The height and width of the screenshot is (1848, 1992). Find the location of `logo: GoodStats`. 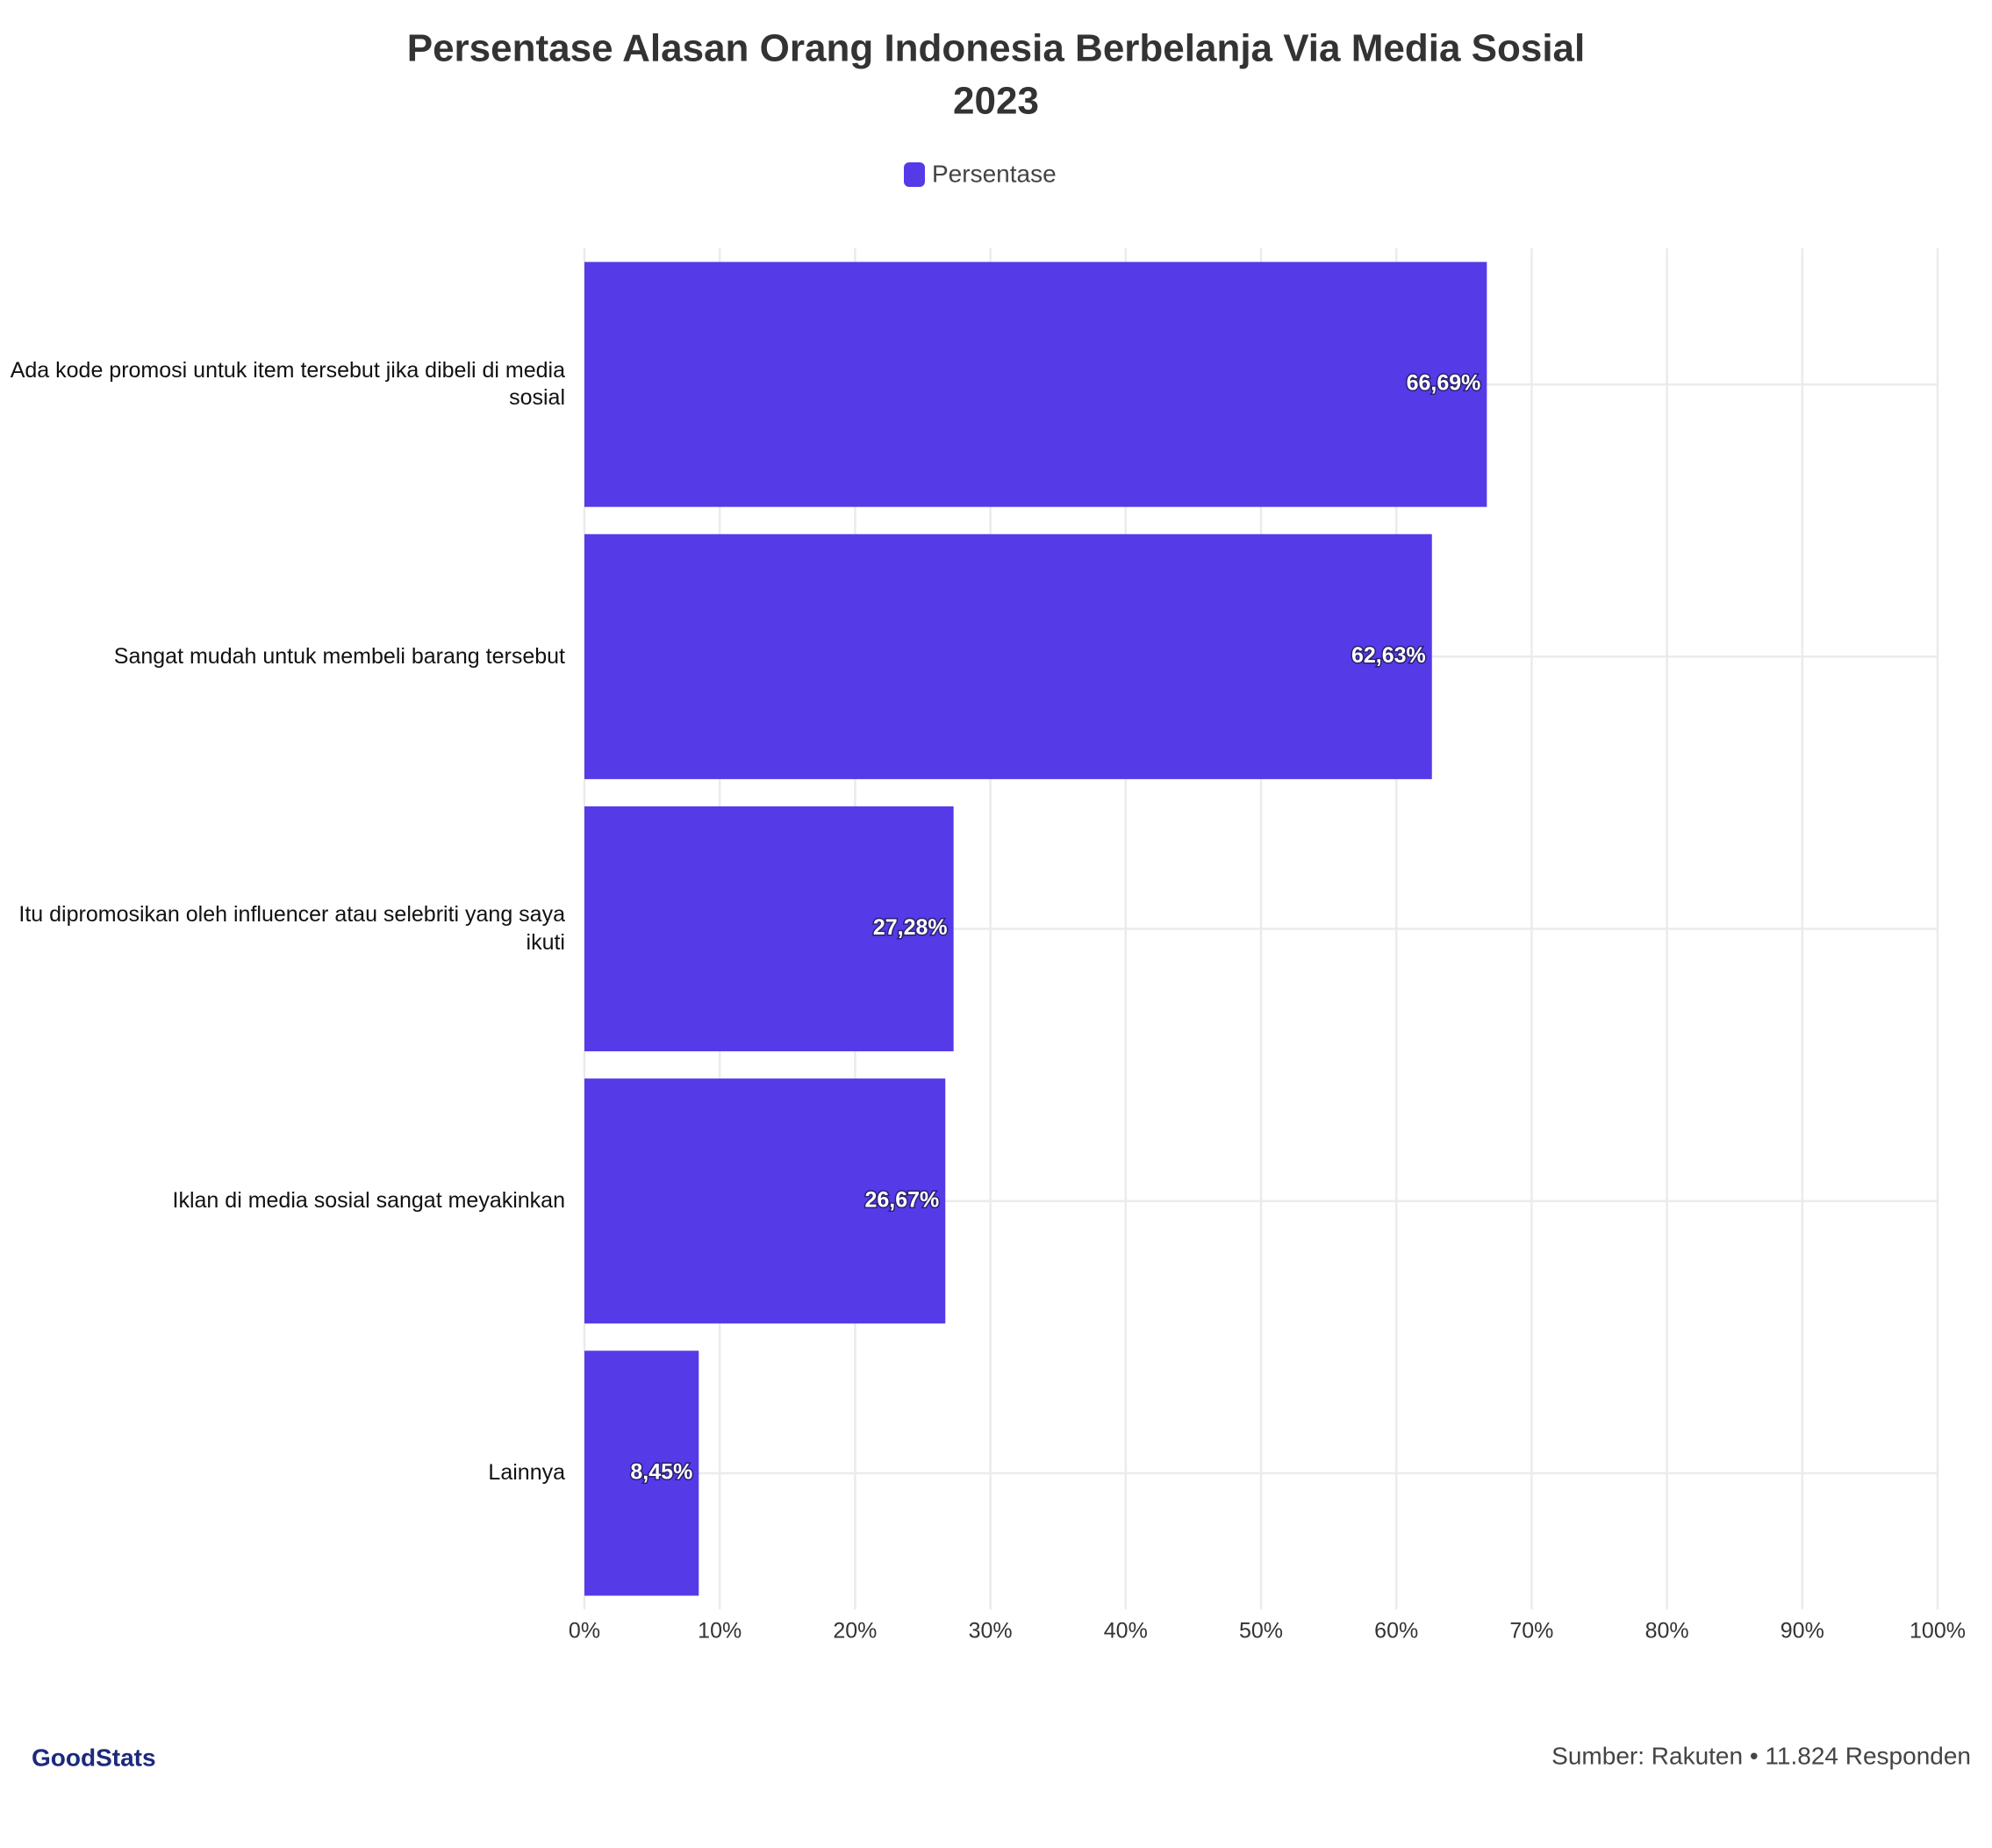

logo: GoodStats is located at coordinates (94, 1757).